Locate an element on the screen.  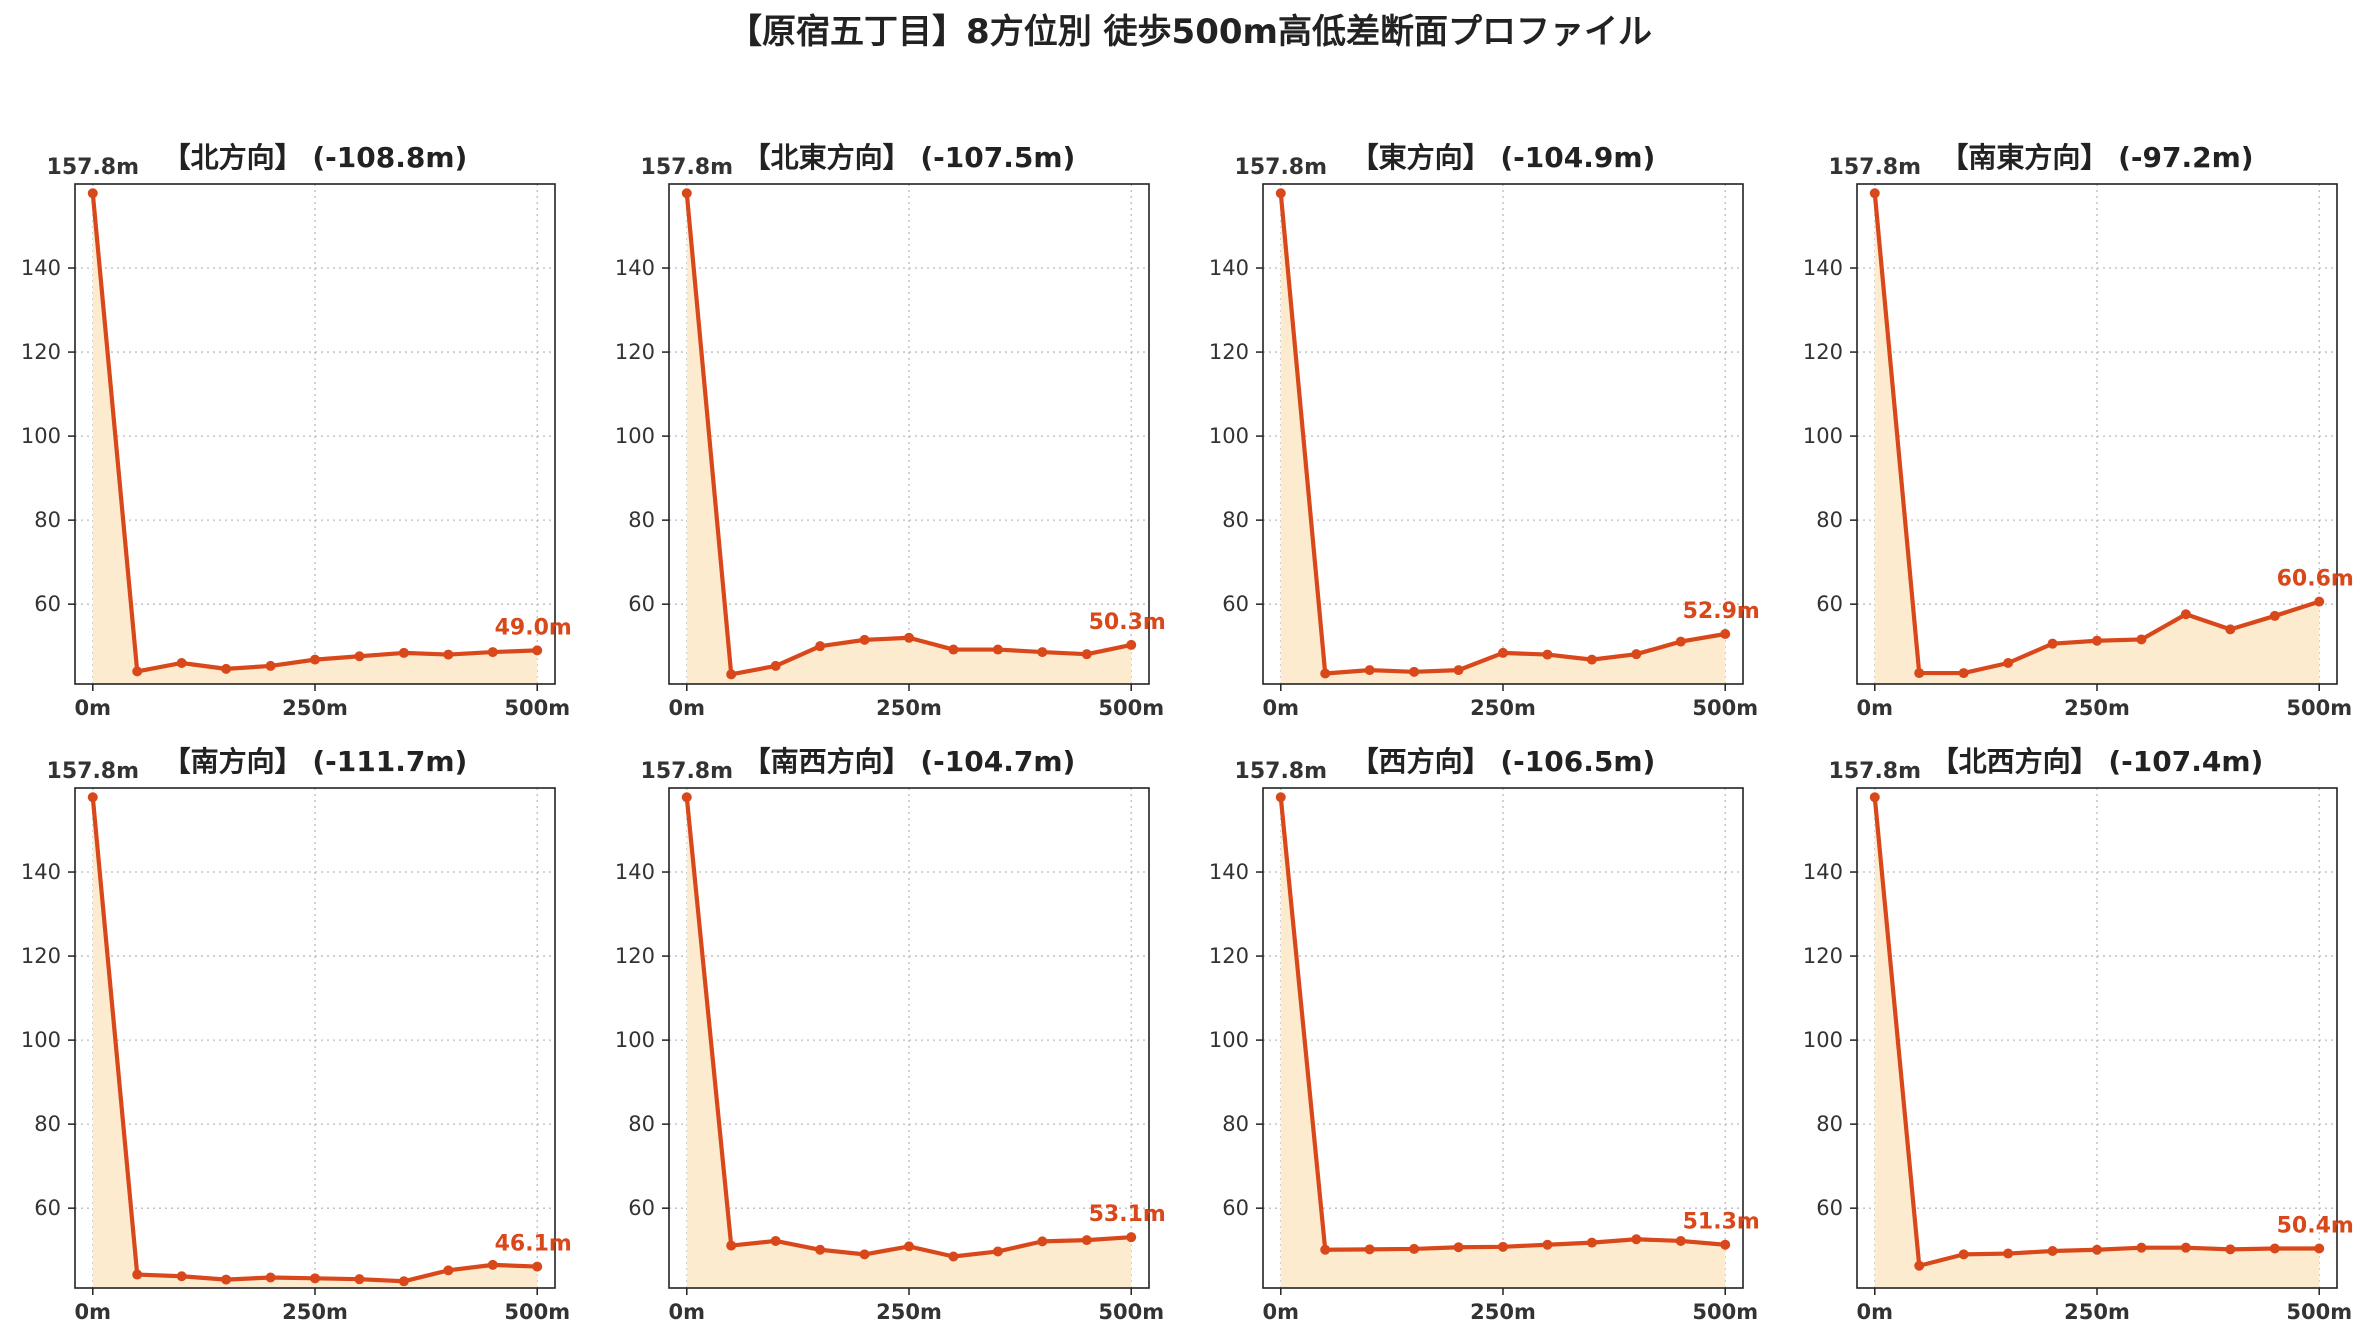
end-label: 46.1m is located at coordinates (533, 1244).